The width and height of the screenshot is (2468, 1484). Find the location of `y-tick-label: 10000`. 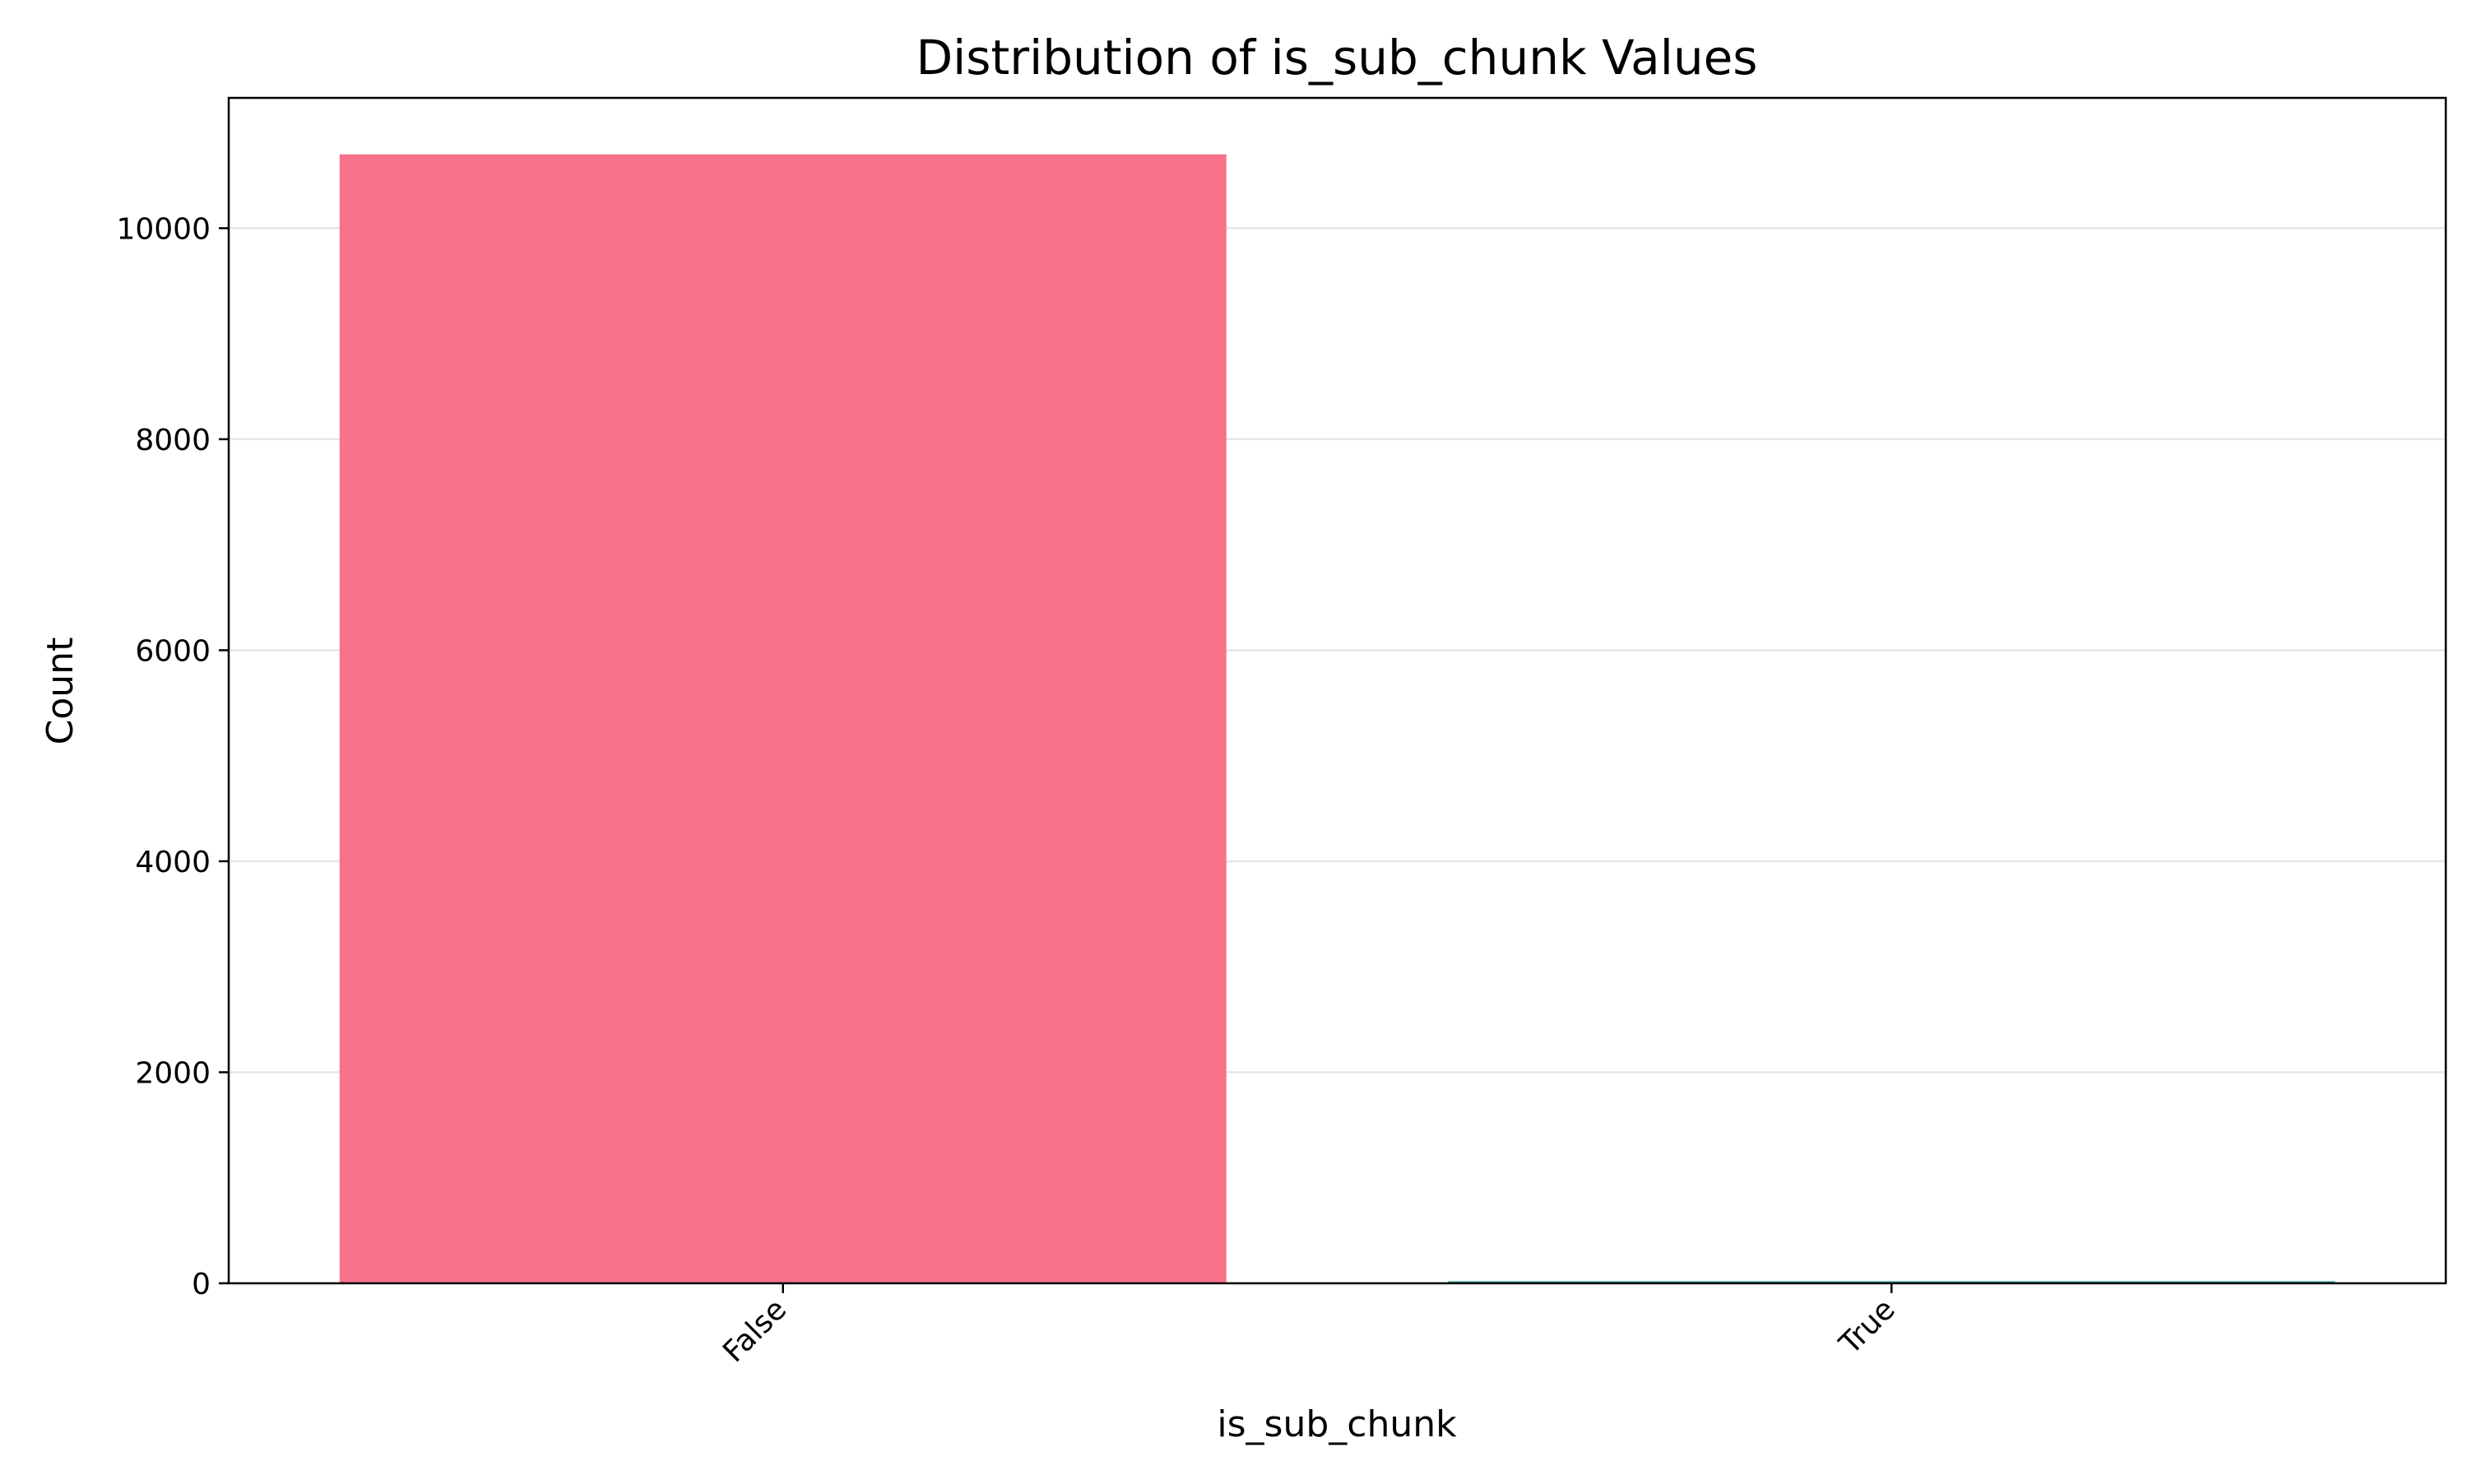

y-tick-label: 10000 is located at coordinates (163, 229).